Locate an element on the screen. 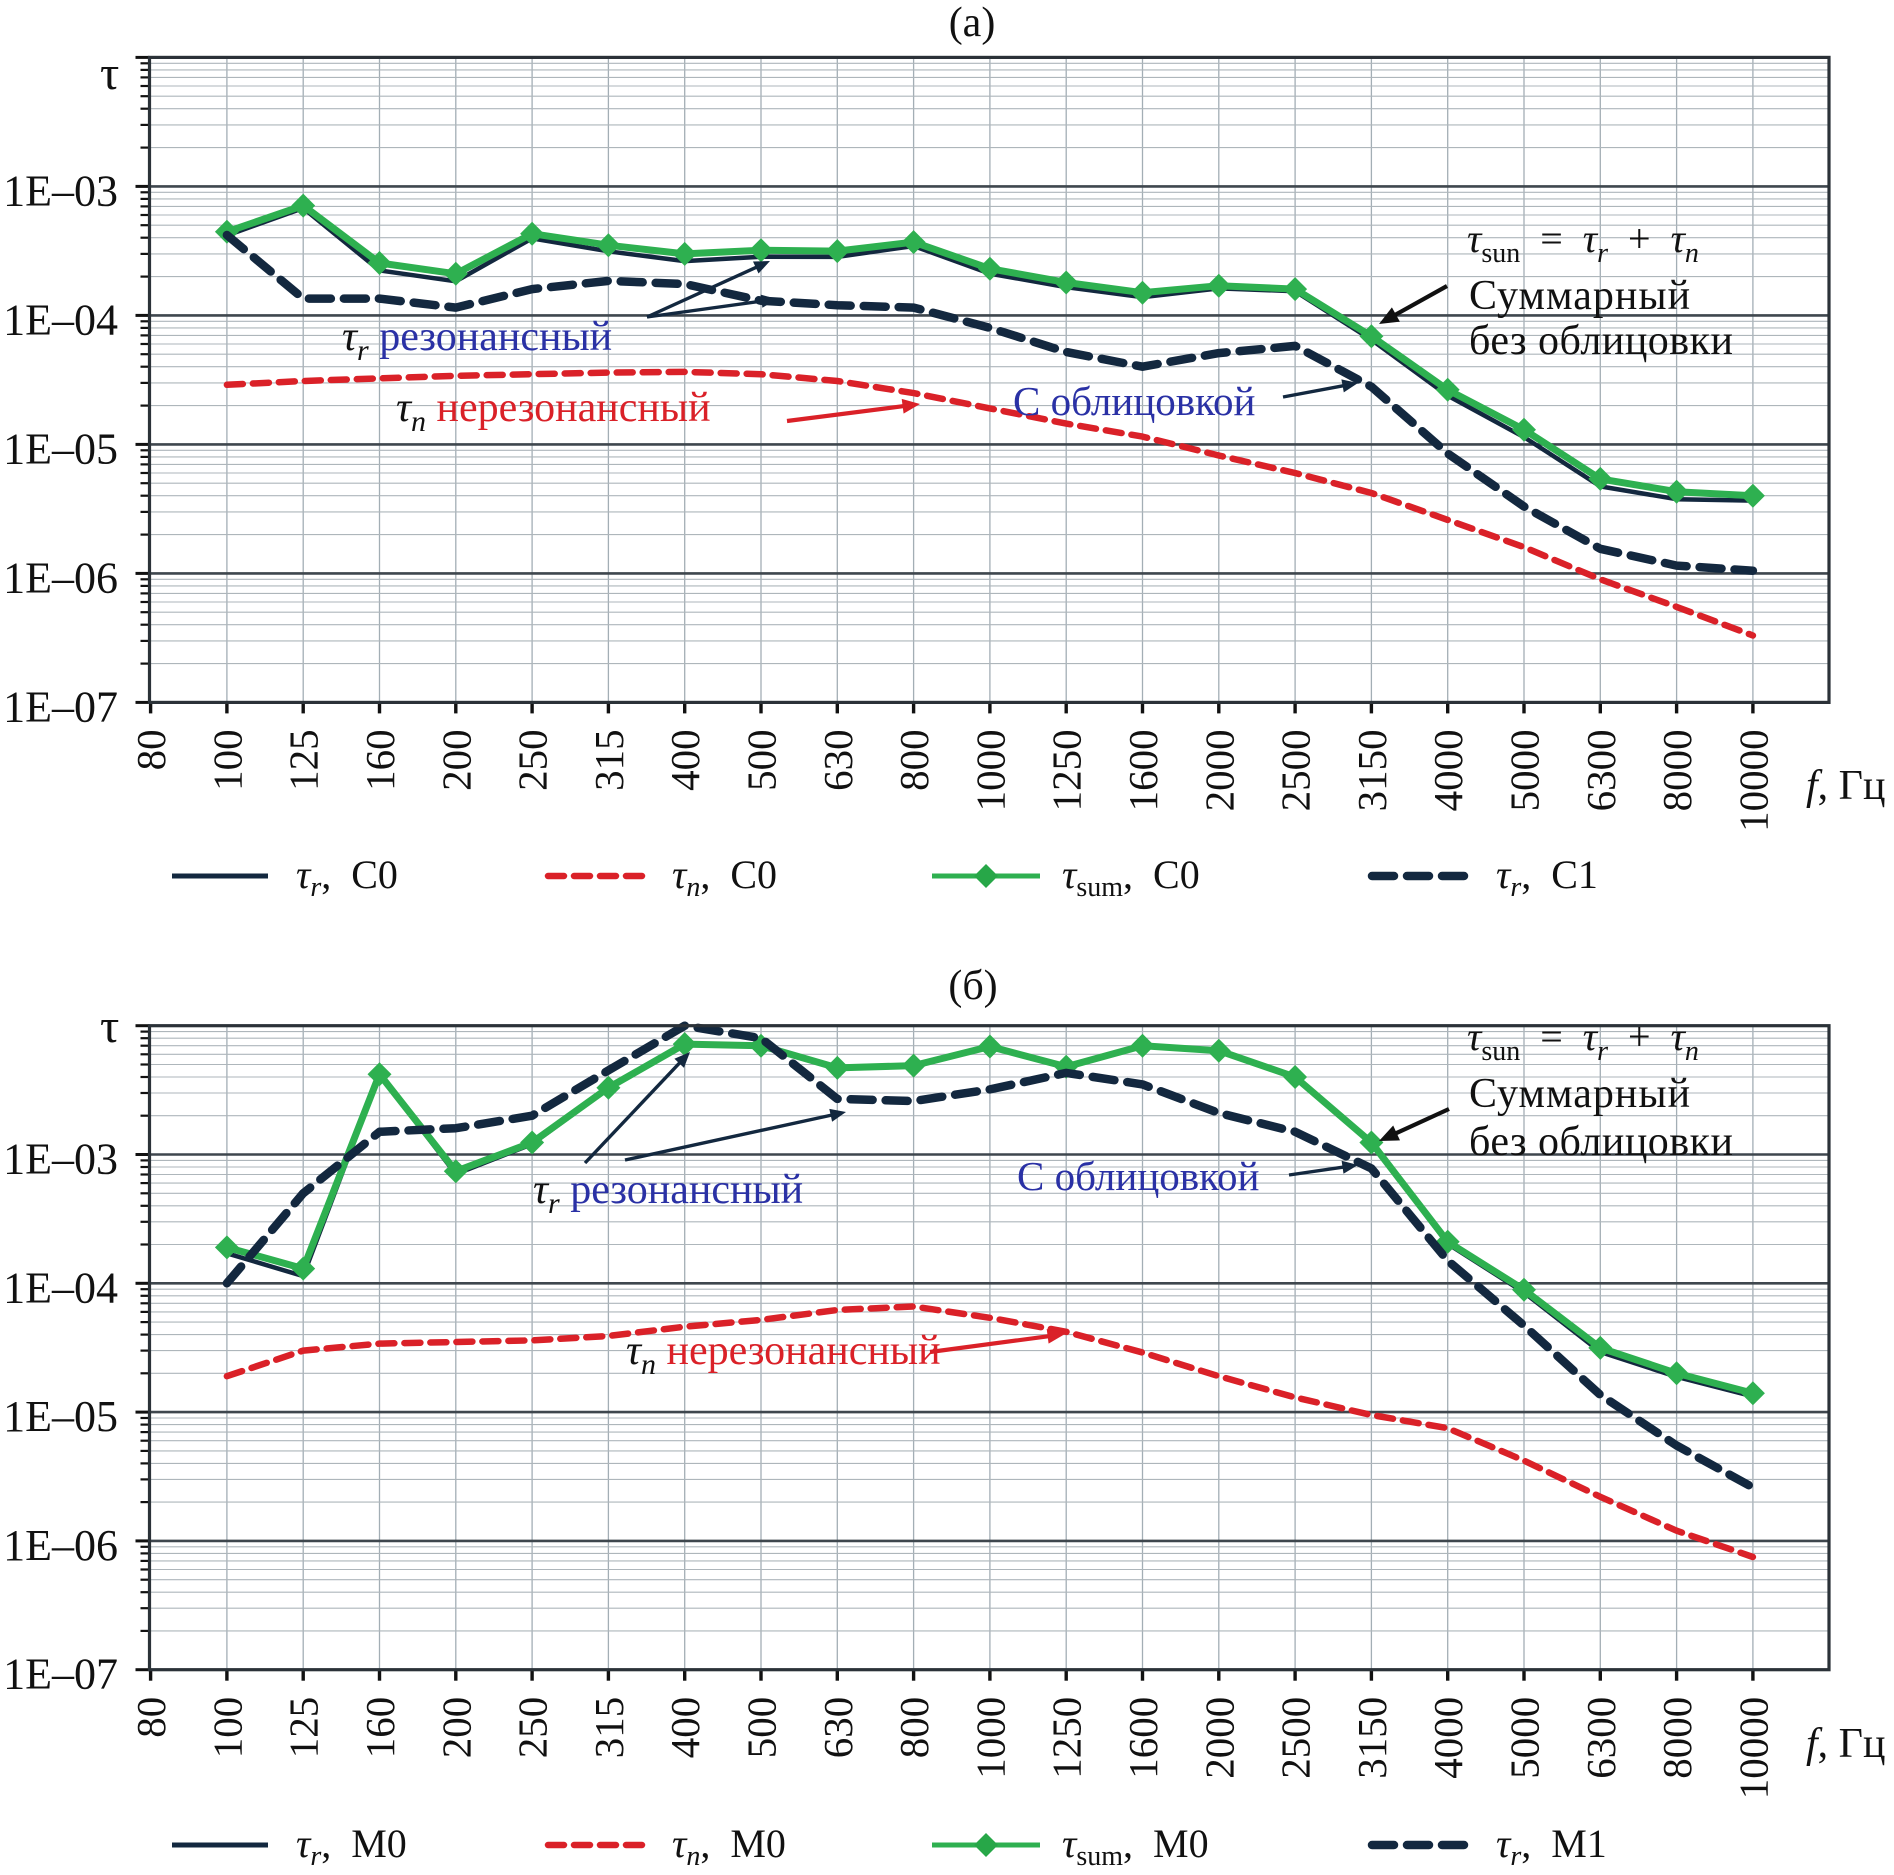 The image size is (1894, 1875). svg-text: τr, C1 is located at coordinates (1547, 877).